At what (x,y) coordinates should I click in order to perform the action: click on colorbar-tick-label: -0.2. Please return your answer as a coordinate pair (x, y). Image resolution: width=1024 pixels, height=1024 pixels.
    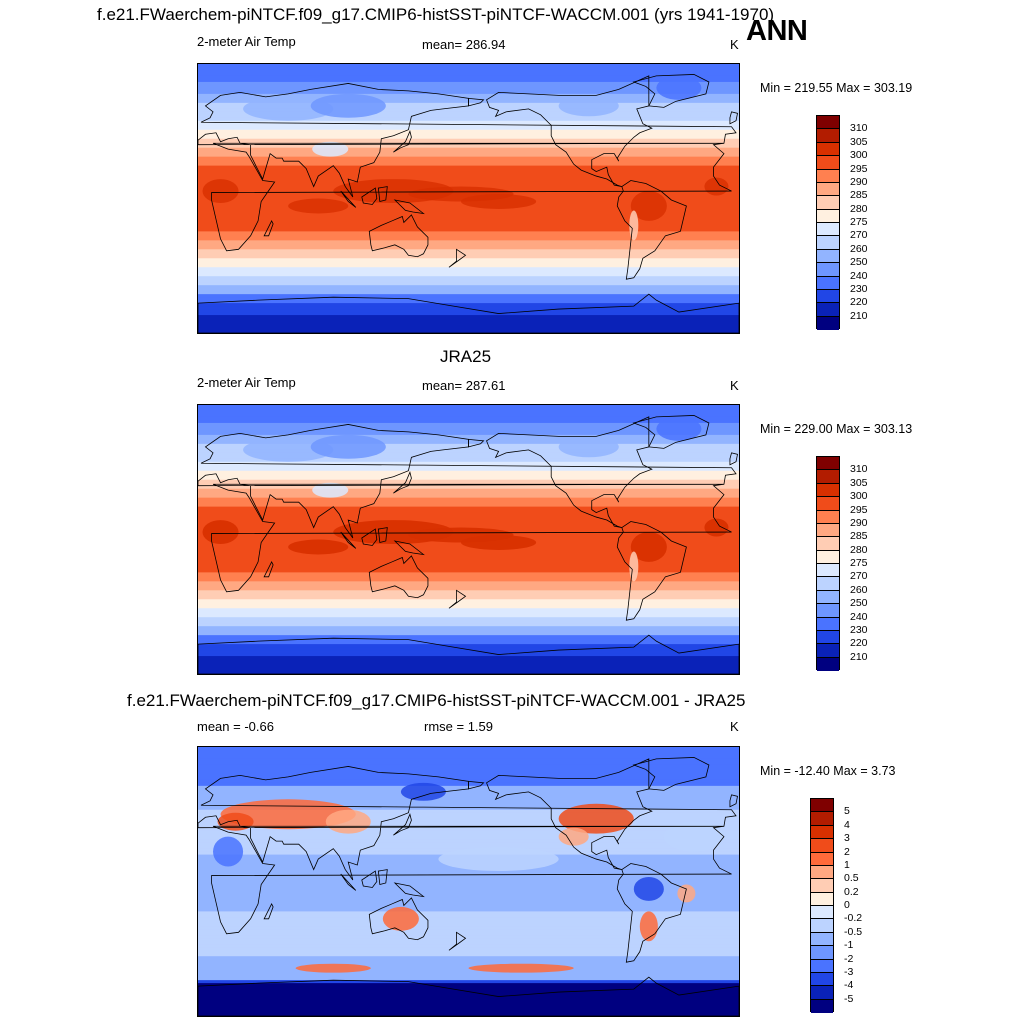
    Looking at the image, I should click on (853, 918).